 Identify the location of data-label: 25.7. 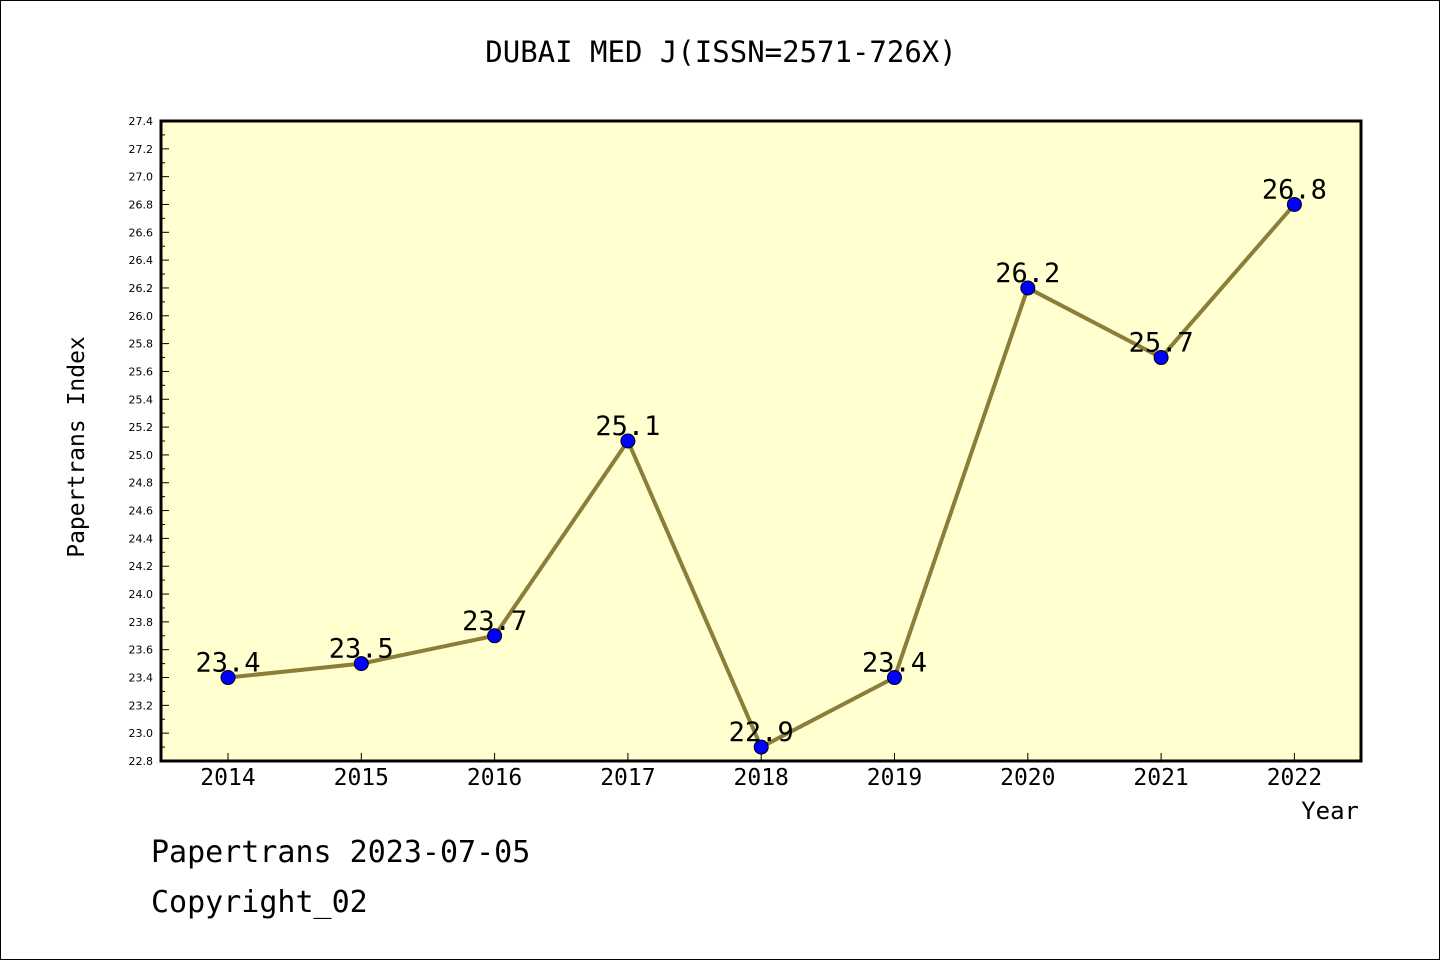
(1161, 343).